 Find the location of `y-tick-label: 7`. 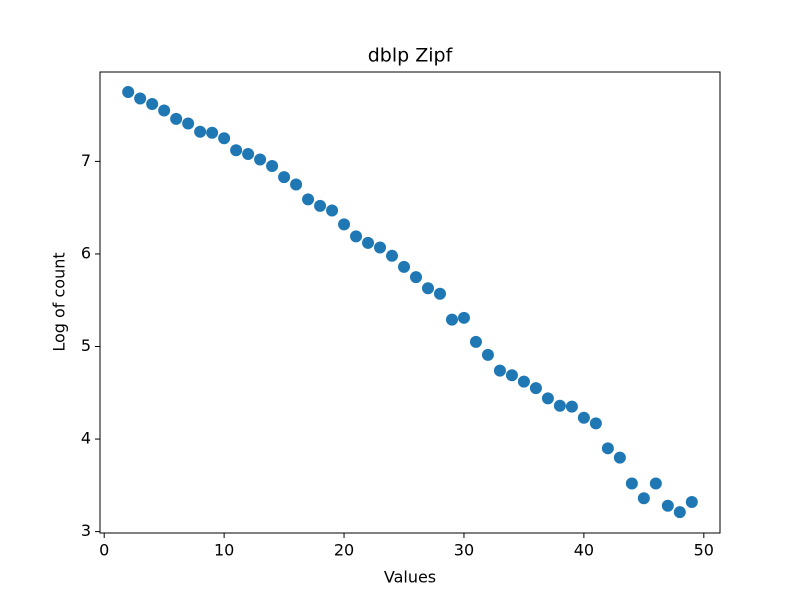

y-tick-label: 7 is located at coordinates (86, 160).